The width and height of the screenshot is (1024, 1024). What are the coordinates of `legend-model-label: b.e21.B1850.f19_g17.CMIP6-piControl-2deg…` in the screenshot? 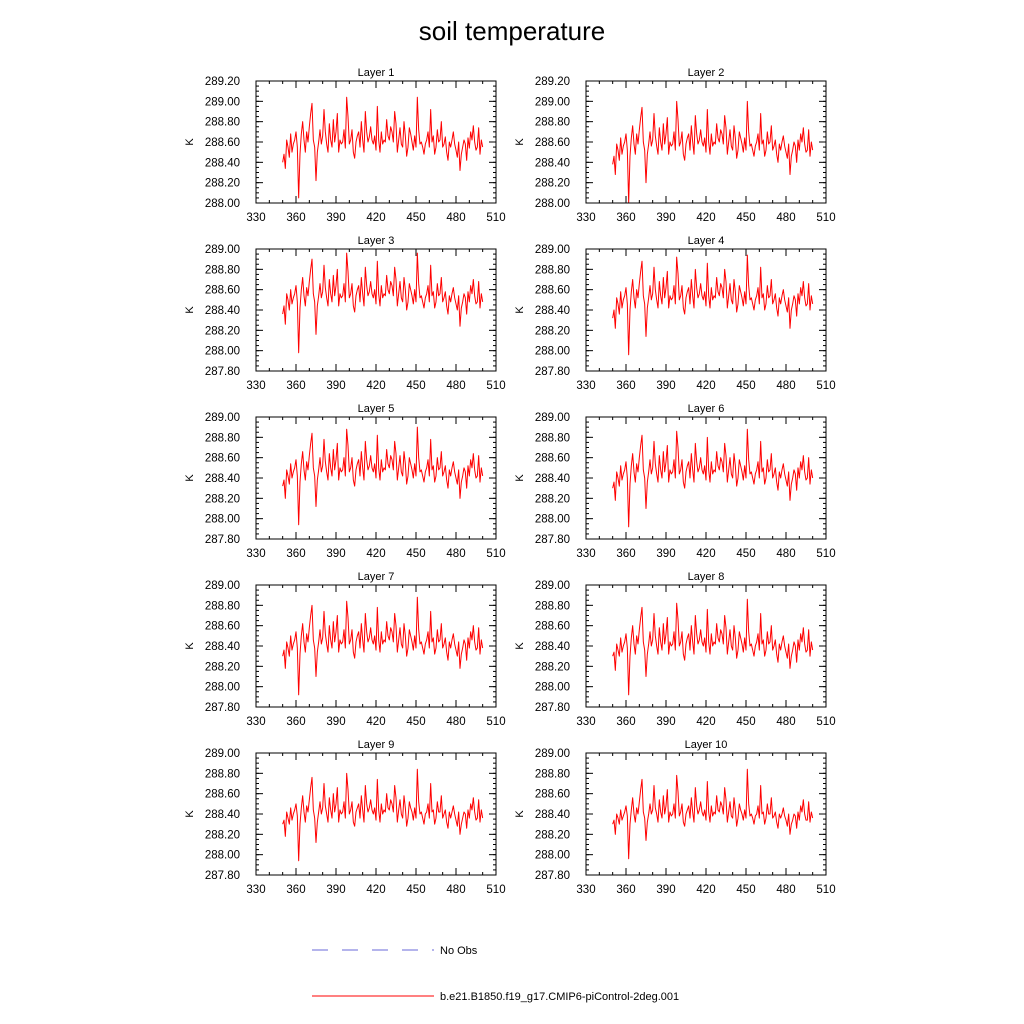 It's located at (559, 997).